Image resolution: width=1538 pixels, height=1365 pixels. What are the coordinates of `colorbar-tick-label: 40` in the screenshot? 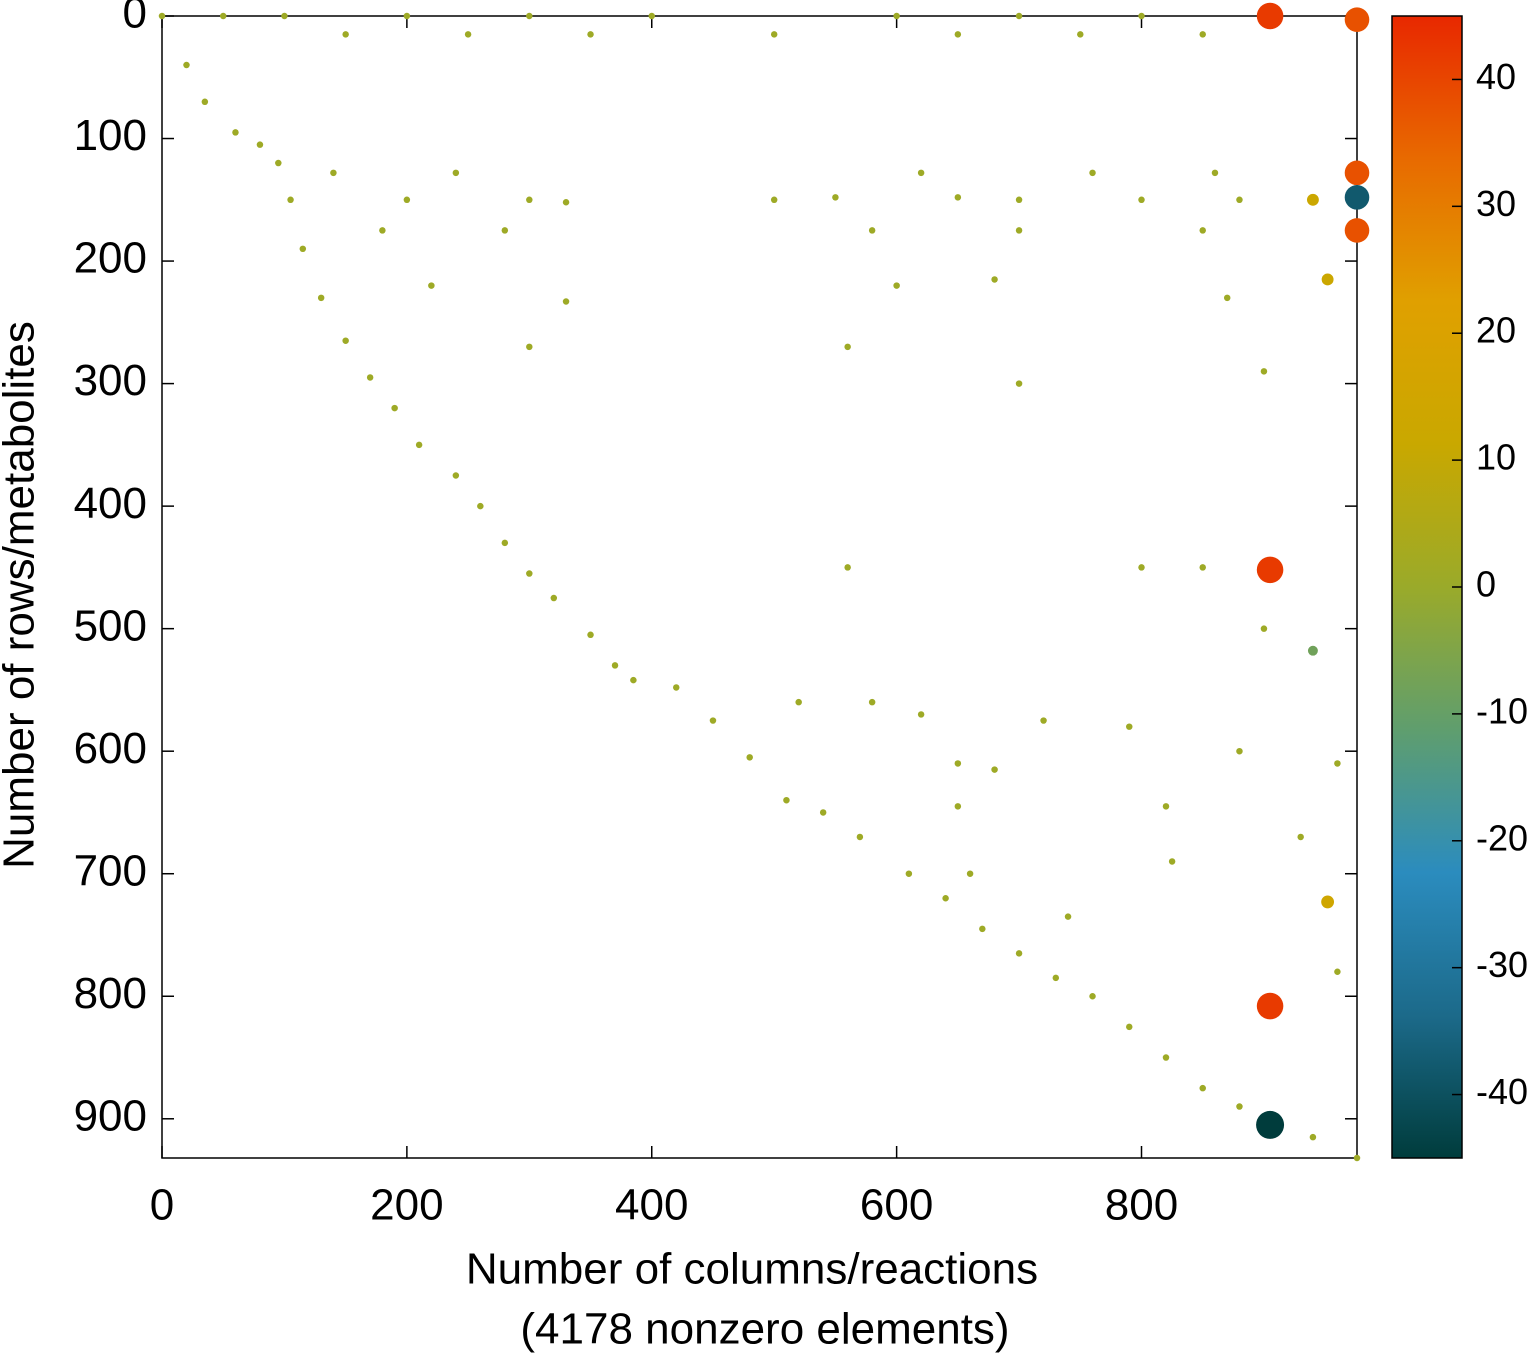 It's located at (1496, 76).